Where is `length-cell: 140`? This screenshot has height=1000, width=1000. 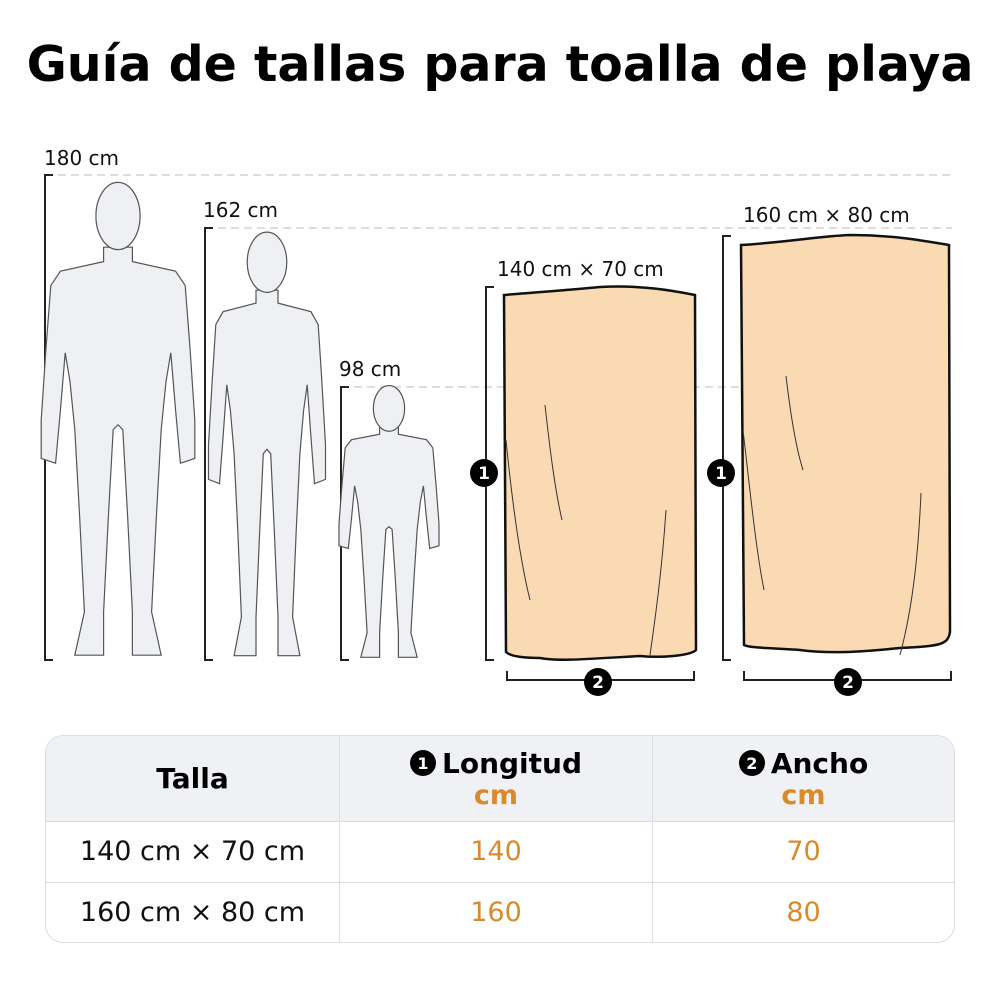 length-cell: 140 is located at coordinates (496, 851).